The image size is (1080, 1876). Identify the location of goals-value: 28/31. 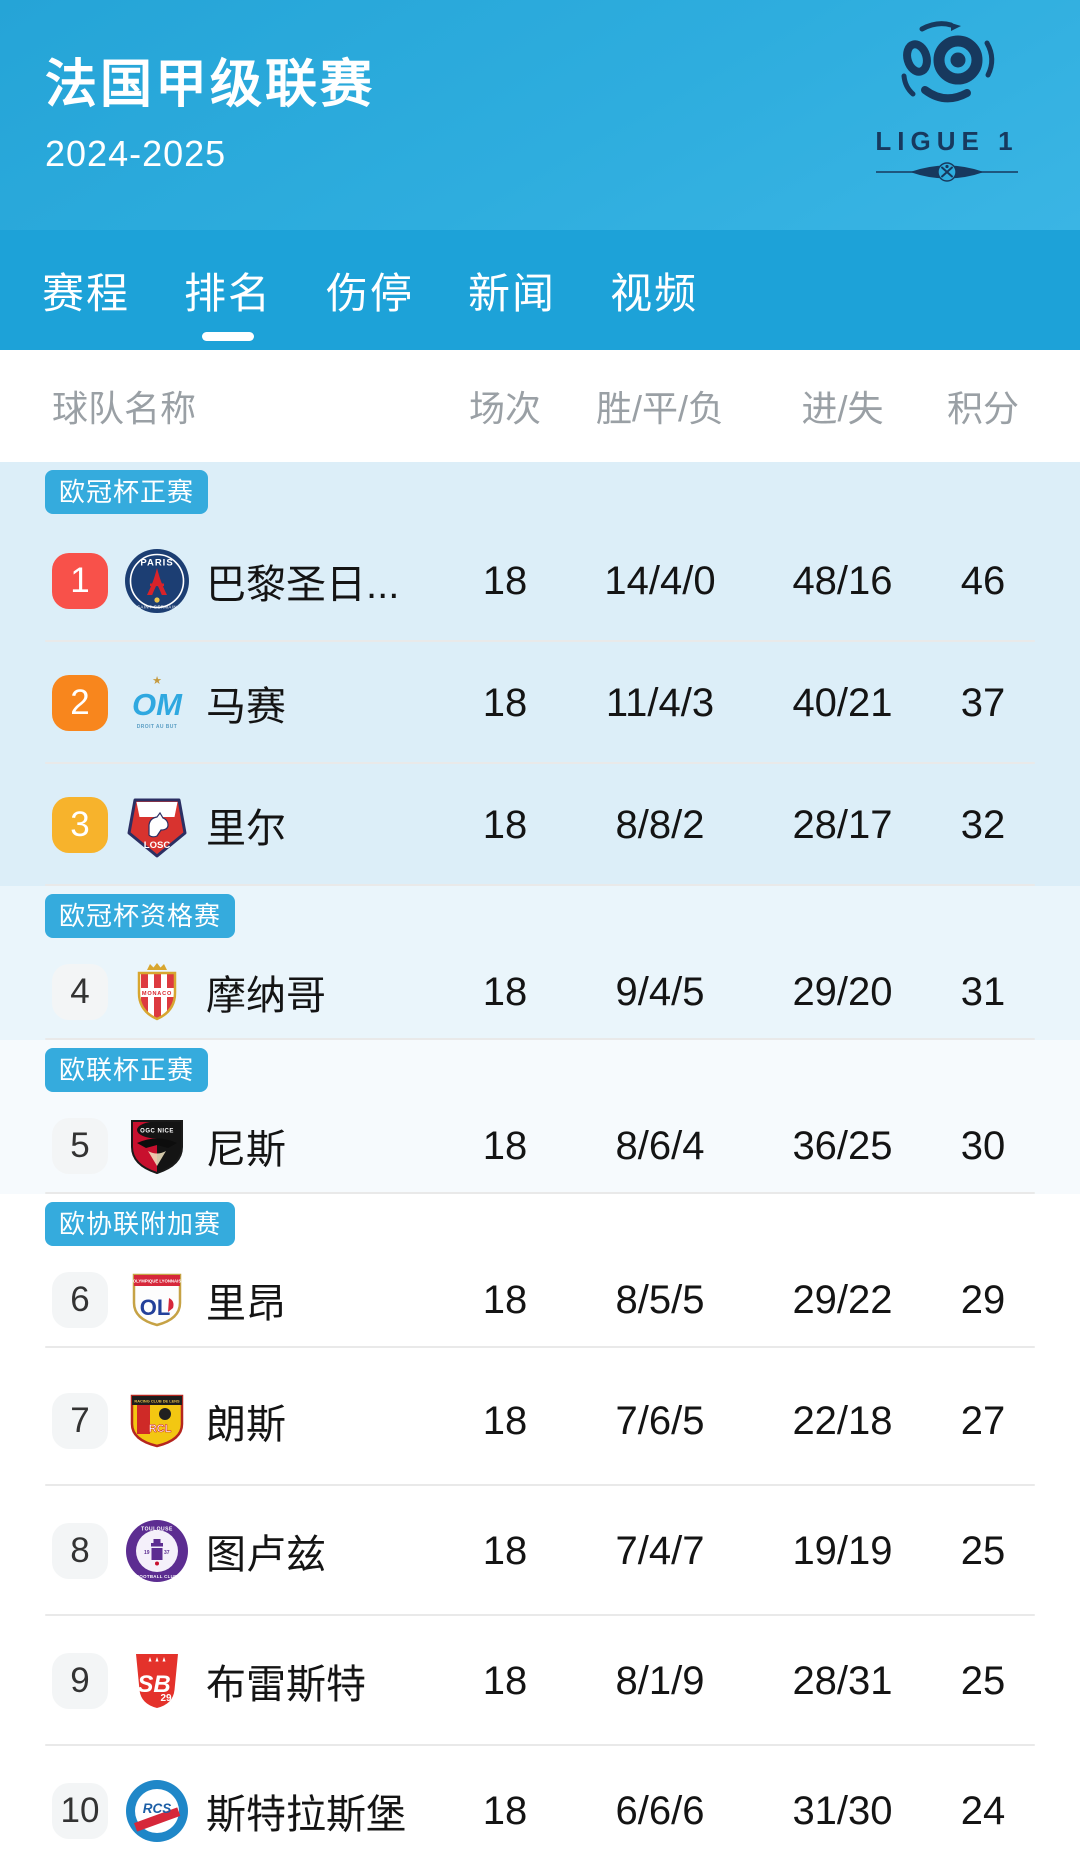
(842, 1680).